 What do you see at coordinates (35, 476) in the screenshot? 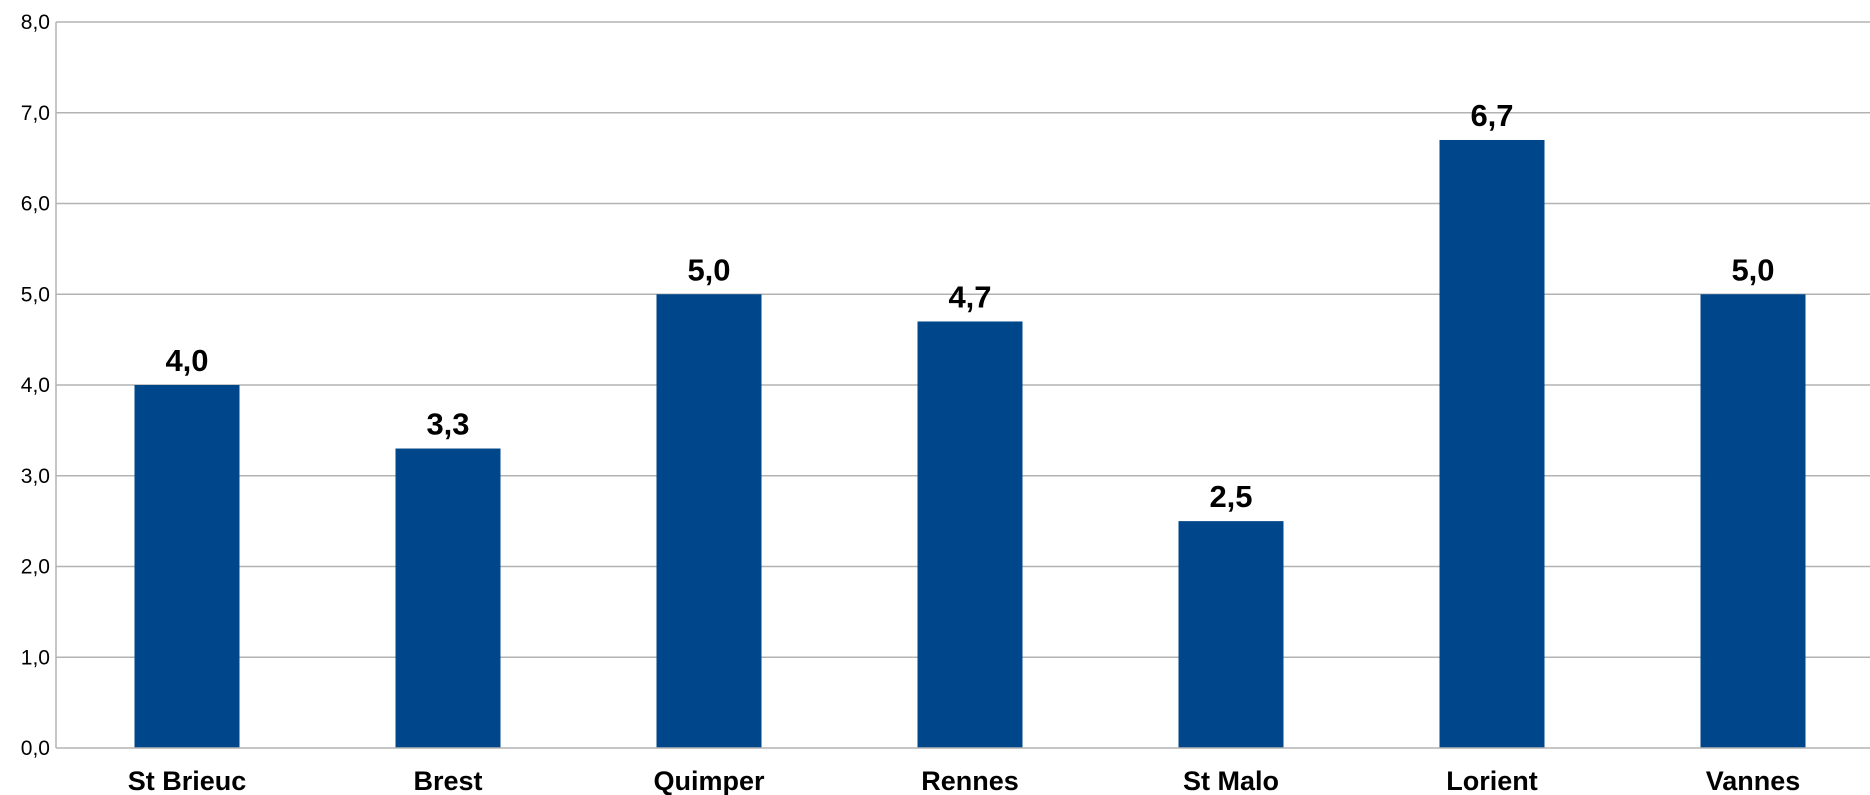
I see `y-tick-label: 3,0` at bounding box center [35, 476].